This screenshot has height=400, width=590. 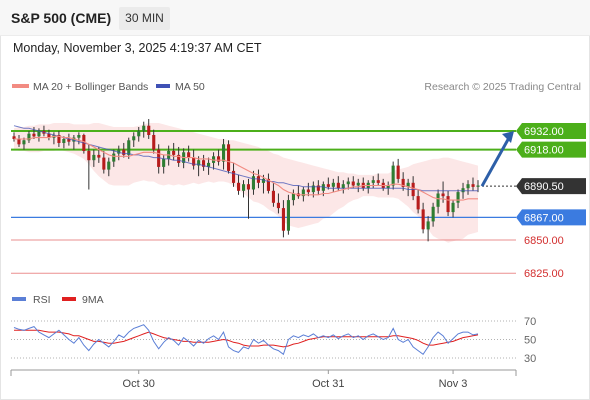 I want to click on x-axis: Oct 30 Oct 31 Nov 3, so click(x=263, y=379).